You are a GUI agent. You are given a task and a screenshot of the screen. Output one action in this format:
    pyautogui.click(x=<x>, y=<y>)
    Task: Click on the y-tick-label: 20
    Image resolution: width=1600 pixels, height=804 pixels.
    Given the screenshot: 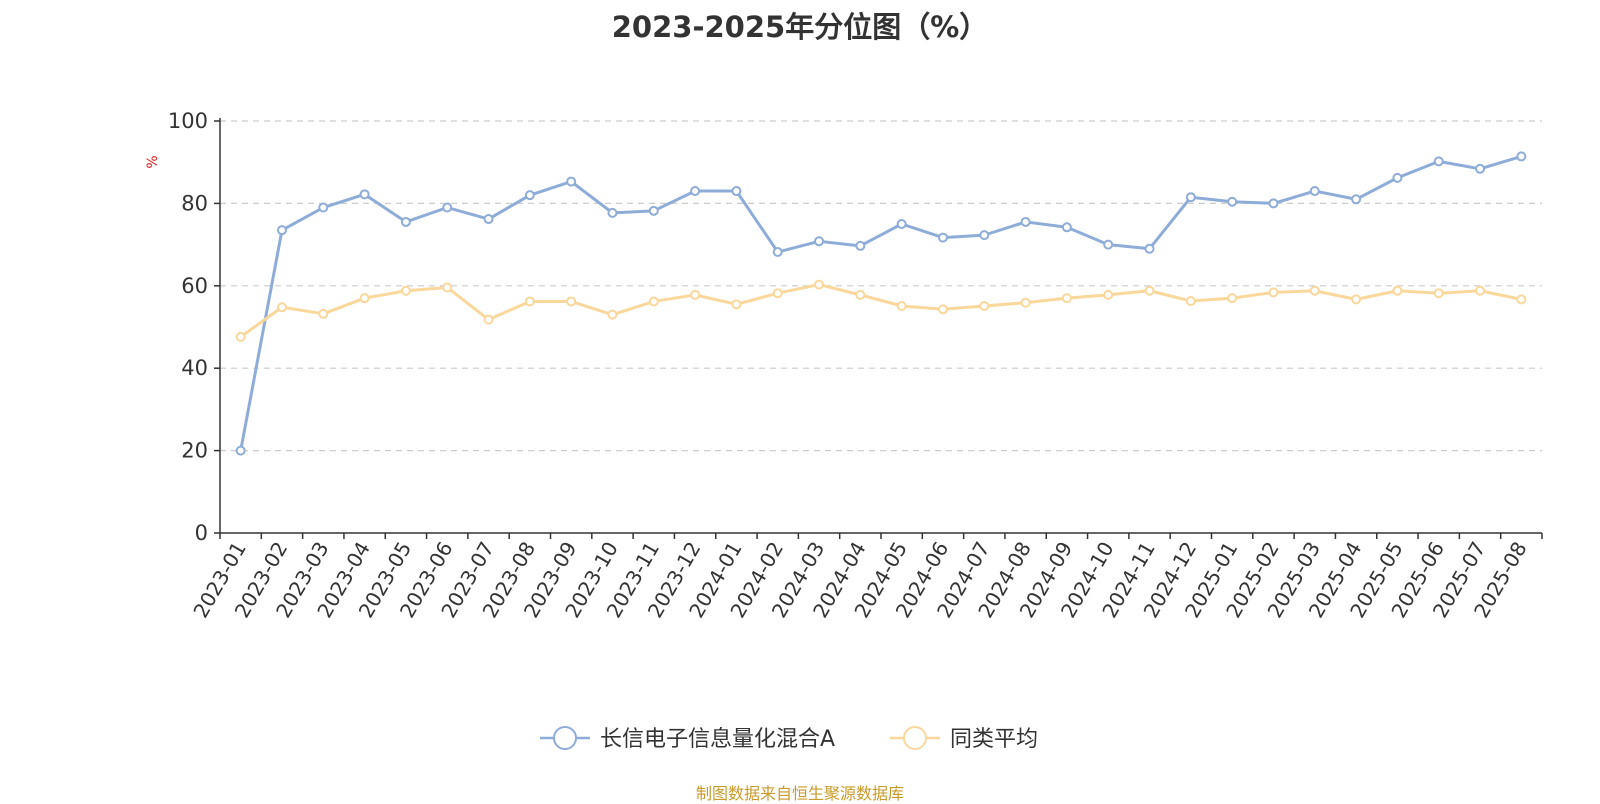 What is the action you would take?
    pyautogui.click(x=194, y=451)
    